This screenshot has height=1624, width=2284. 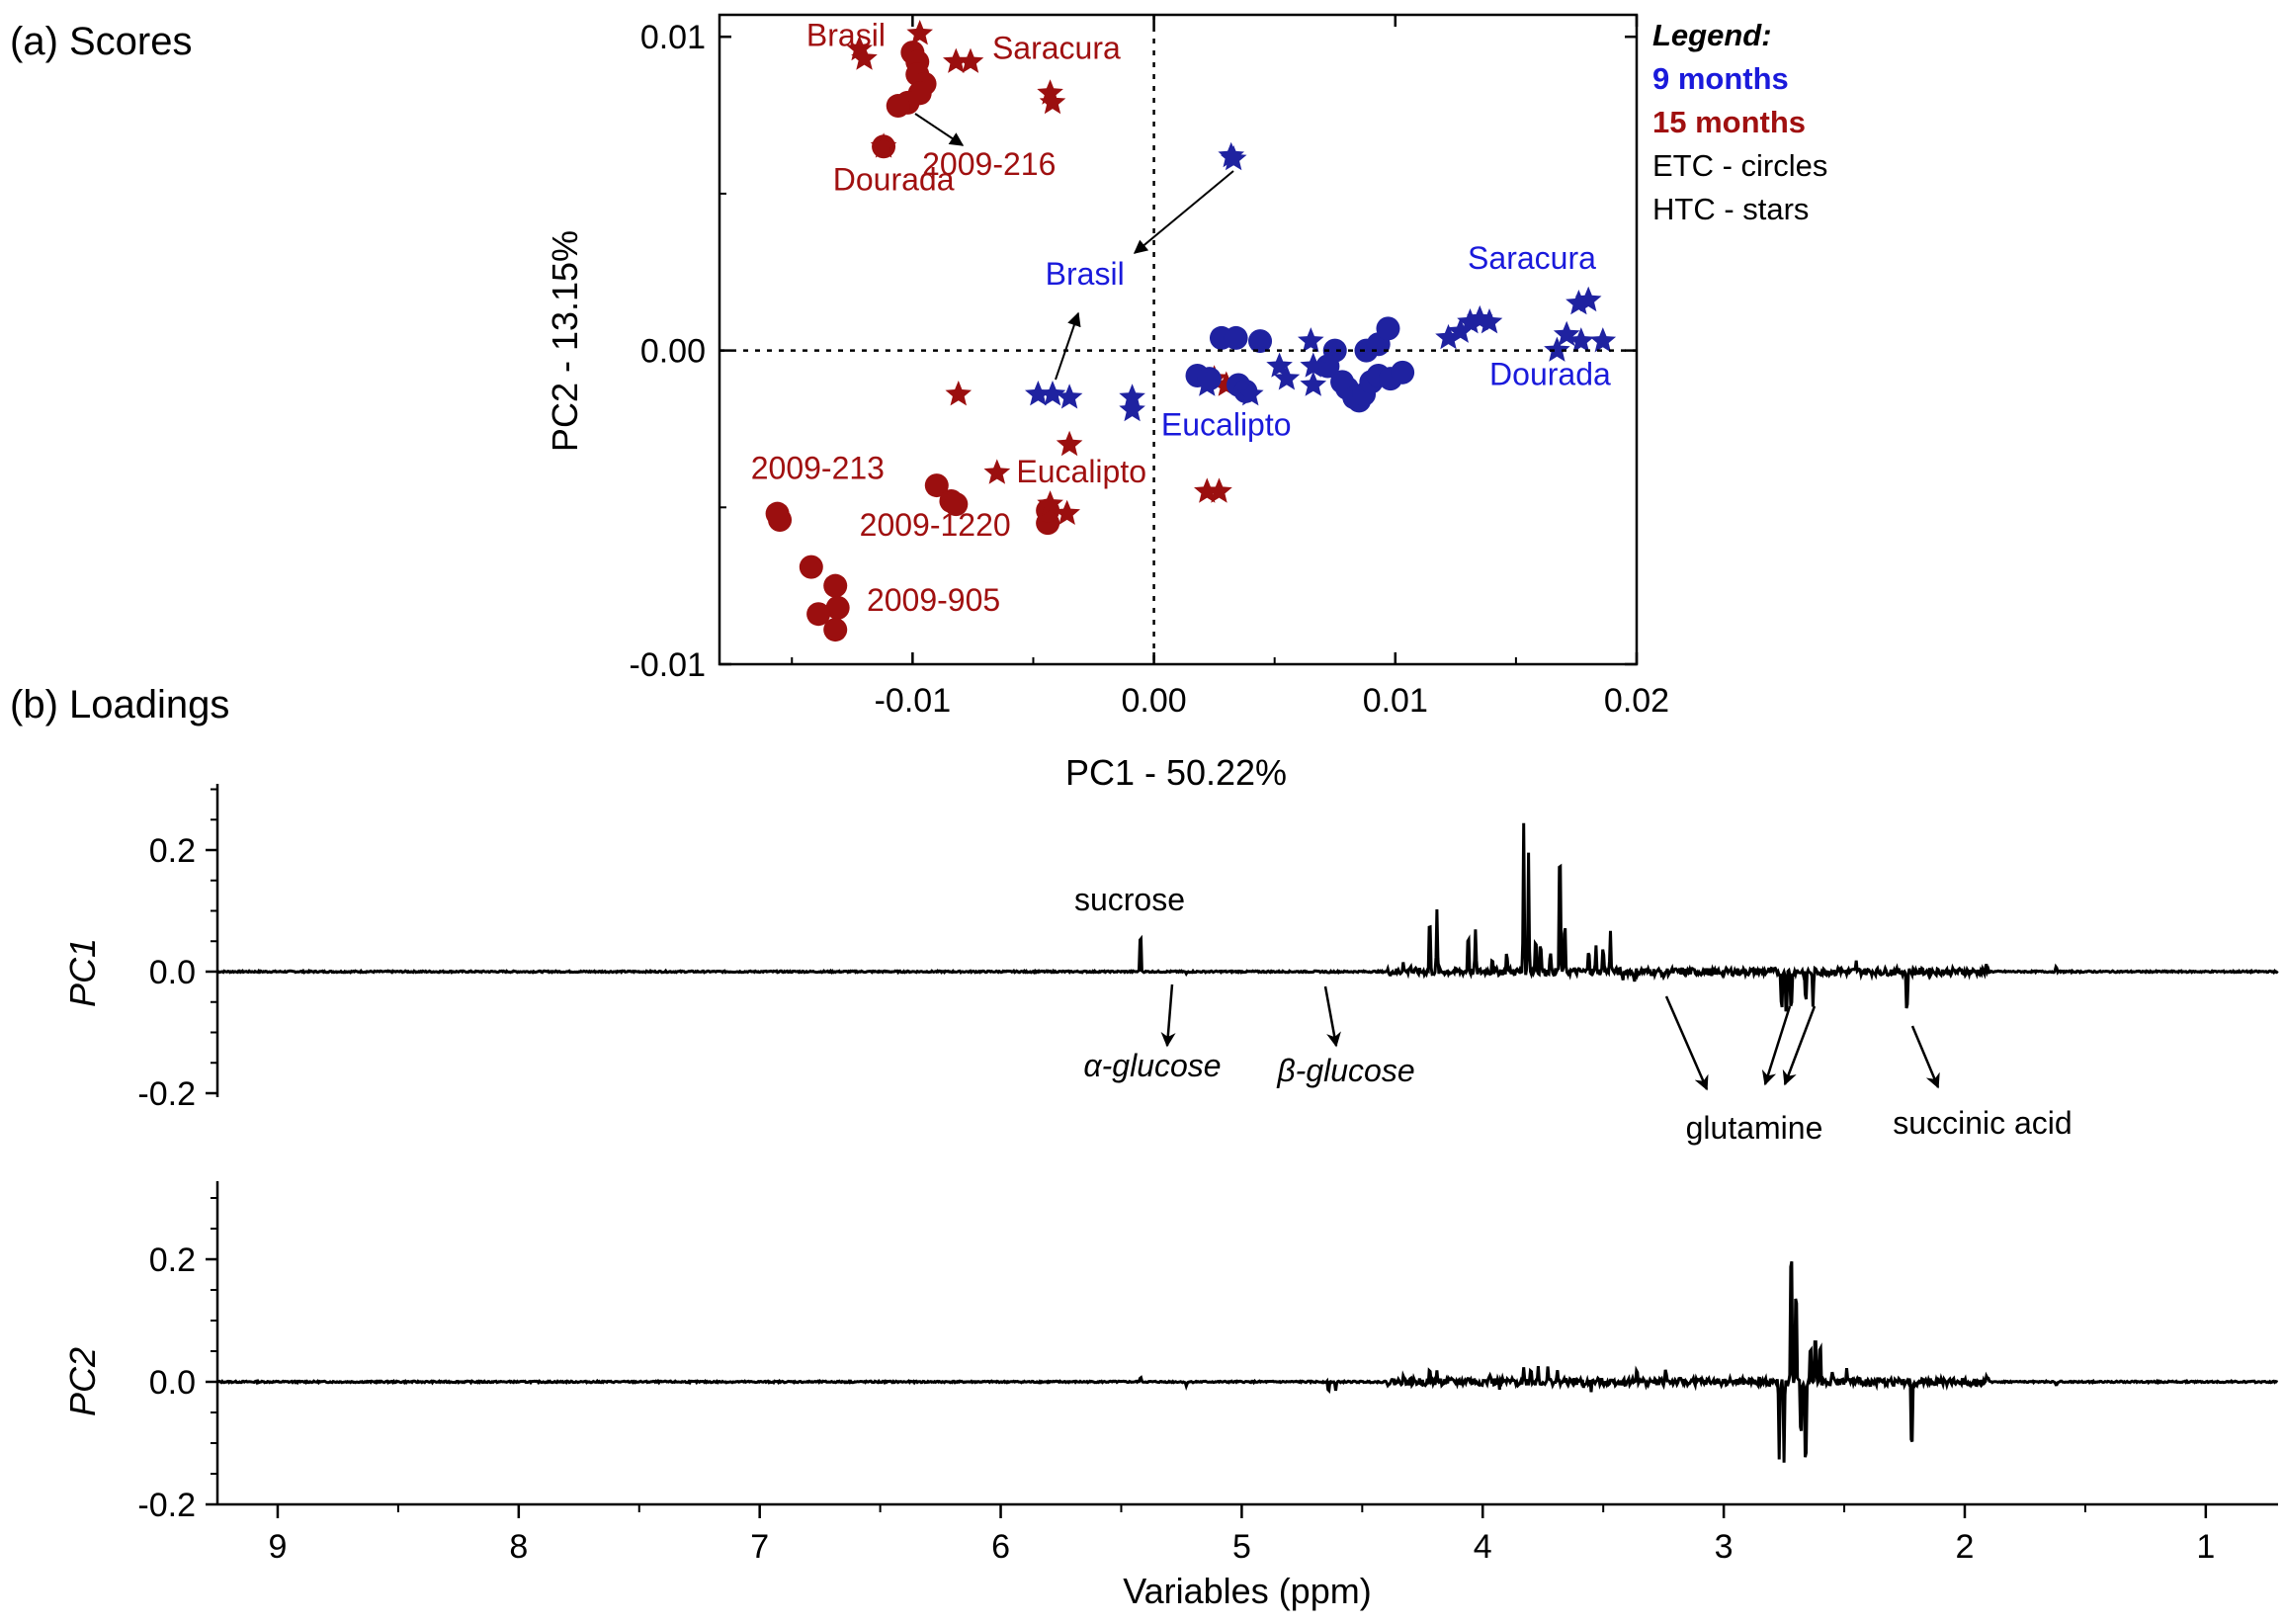 What do you see at coordinates (1152, 1065) in the screenshot?
I see `annotation-alpha-glucose: α-glucose` at bounding box center [1152, 1065].